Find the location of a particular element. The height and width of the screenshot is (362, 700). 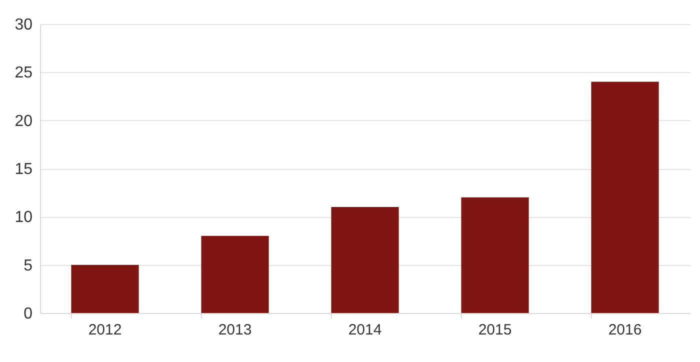

x-tick-label: 2014 is located at coordinates (365, 330).